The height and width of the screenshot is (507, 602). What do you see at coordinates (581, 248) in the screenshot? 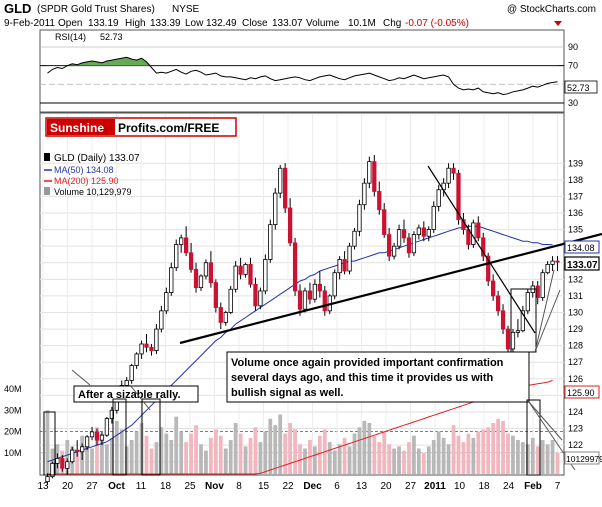
I see `price-label-ma50-text: 134.08` at bounding box center [581, 248].